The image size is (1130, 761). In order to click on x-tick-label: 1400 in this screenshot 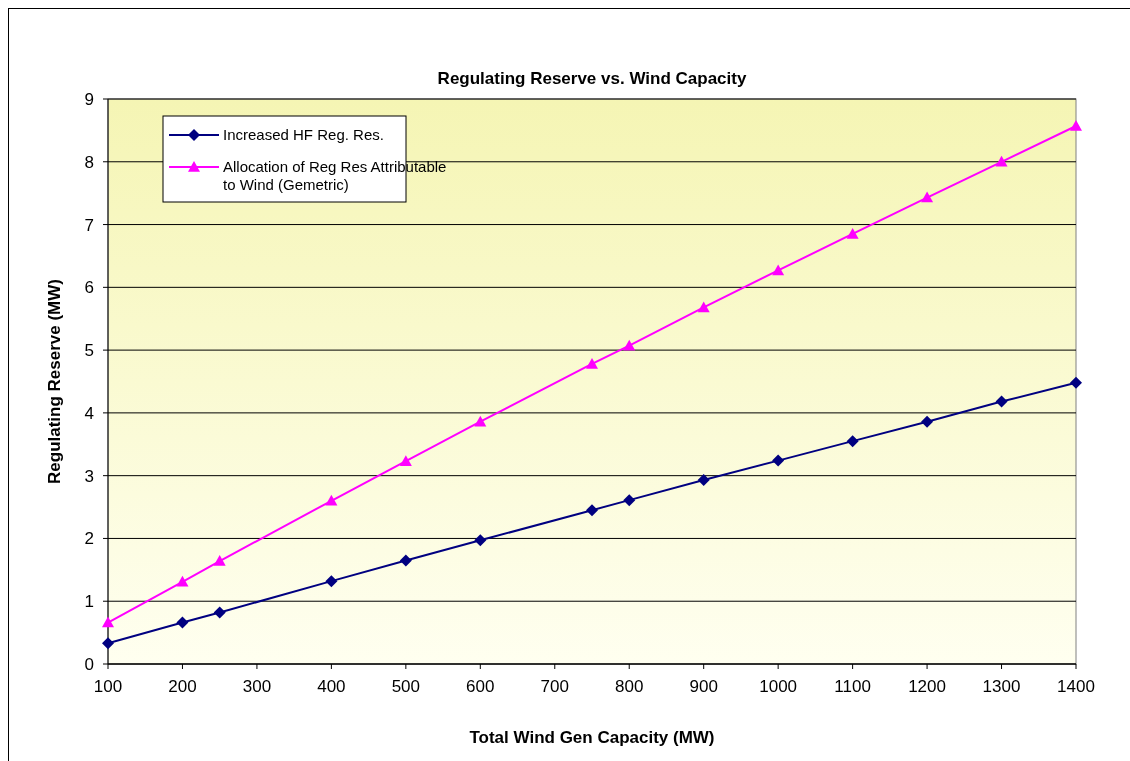, I will do `click(1076, 686)`.